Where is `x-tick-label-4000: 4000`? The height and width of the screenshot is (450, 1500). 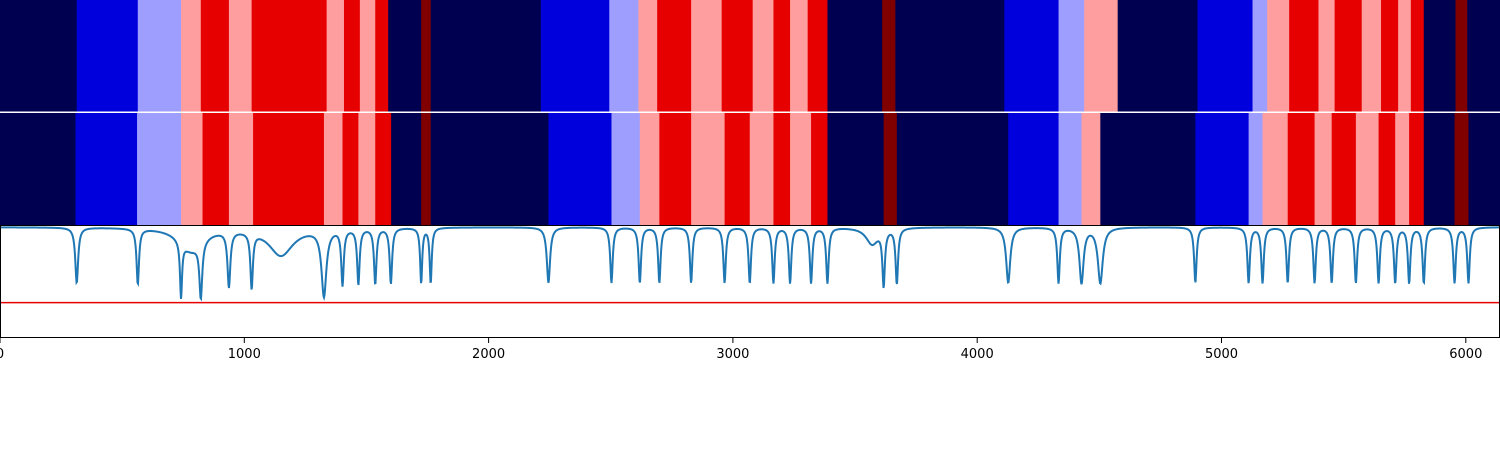
x-tick-label-4000: 4000 is located at coordinates (977, 354).